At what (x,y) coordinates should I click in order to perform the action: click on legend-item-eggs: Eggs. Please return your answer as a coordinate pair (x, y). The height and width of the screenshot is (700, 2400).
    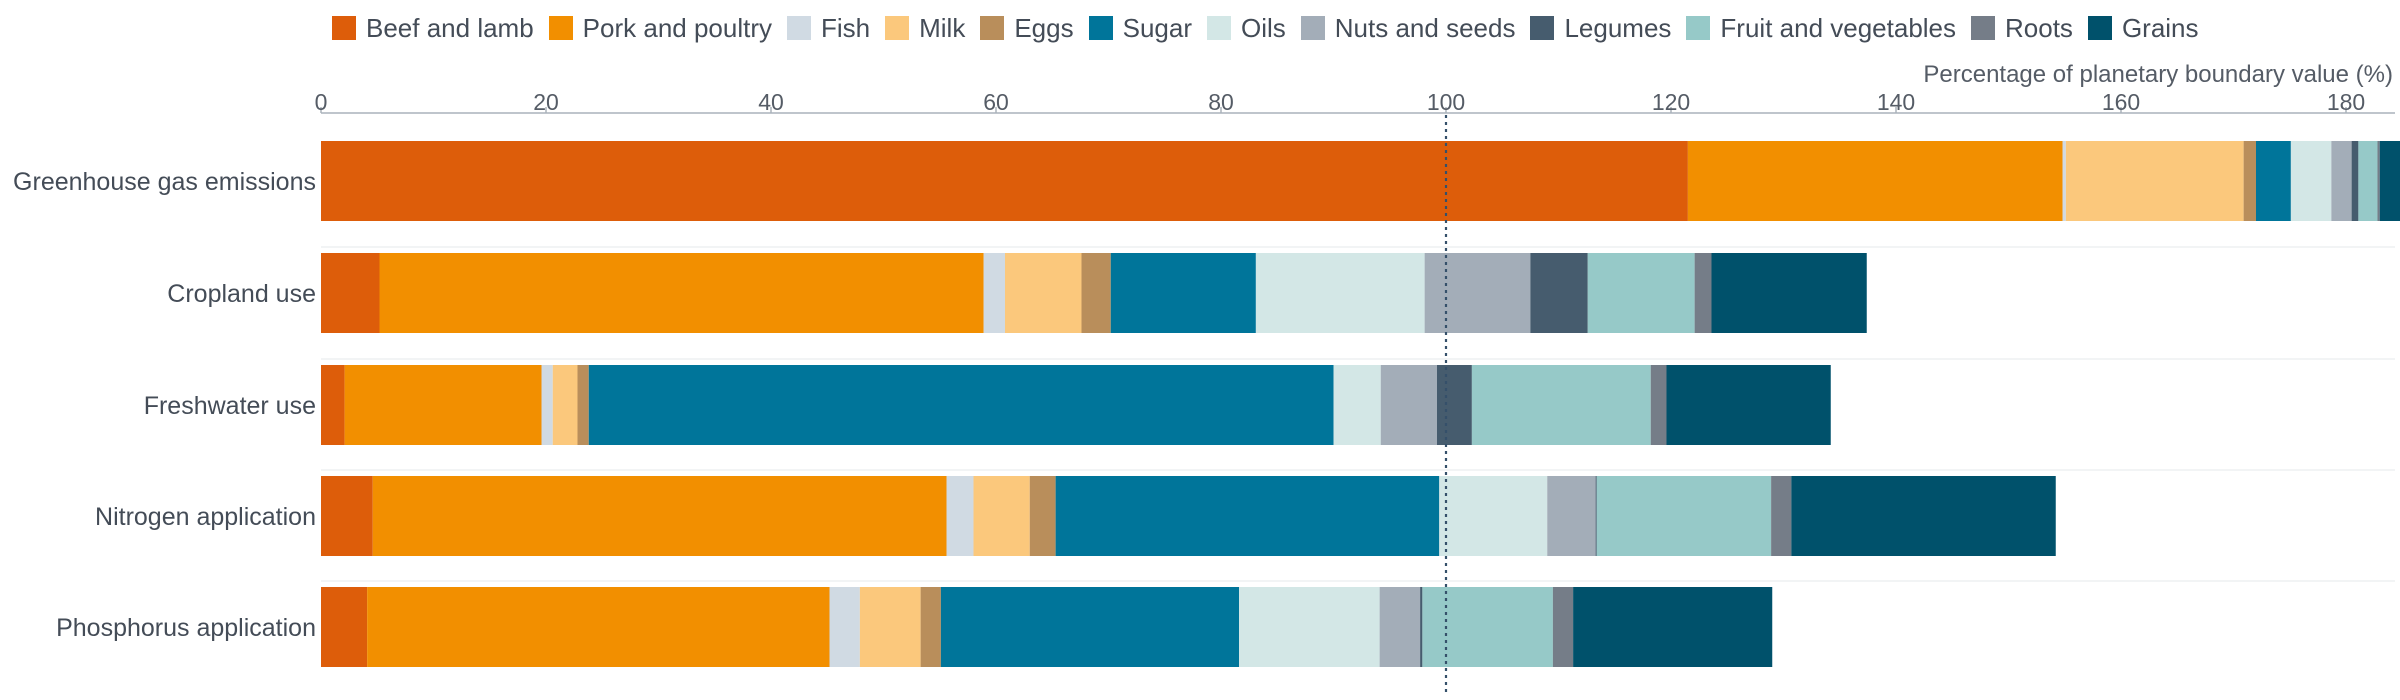
    Looking at the image, I should click on (1027, 28).